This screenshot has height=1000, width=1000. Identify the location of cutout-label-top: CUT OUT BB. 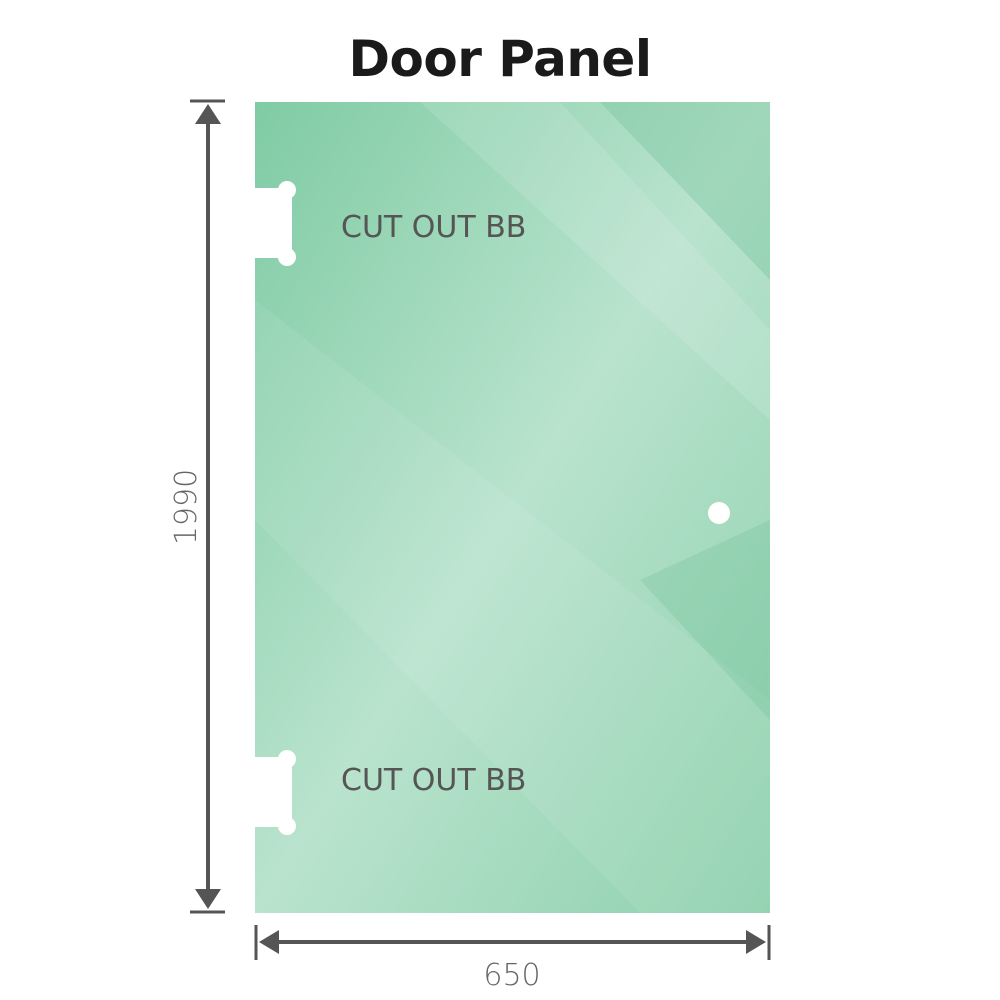
(433, 227).